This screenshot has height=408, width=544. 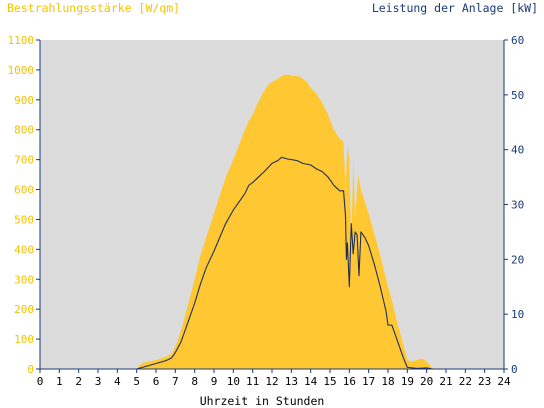 I want to click on x-axis-tick-label: 23, so click(x=484, y=381).